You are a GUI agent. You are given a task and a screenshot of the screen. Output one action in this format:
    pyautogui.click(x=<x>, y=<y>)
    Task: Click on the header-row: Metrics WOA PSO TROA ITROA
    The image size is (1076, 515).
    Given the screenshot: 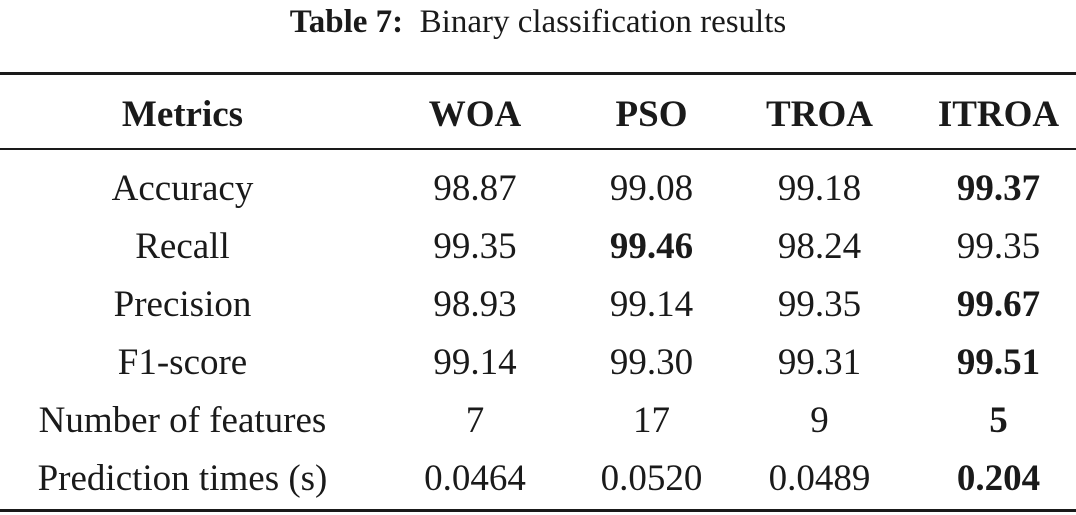 What is the action you would take?
    pyautogui.click(x=538, y=114)
    